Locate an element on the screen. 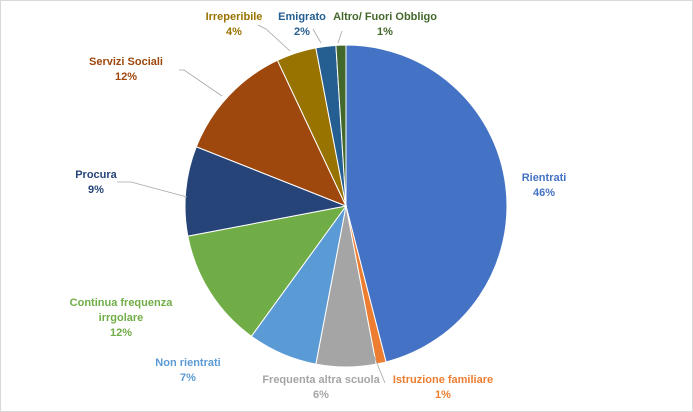 The height and width of the screenshot is (412, 693). data-label: Servizi Sociali 12% is located at coordinates (126, 69).